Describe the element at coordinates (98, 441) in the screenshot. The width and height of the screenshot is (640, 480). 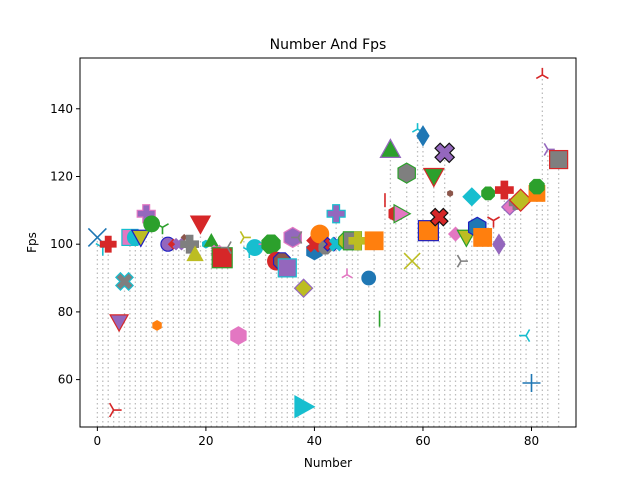
I see `x-tick-label: 0` at that location.